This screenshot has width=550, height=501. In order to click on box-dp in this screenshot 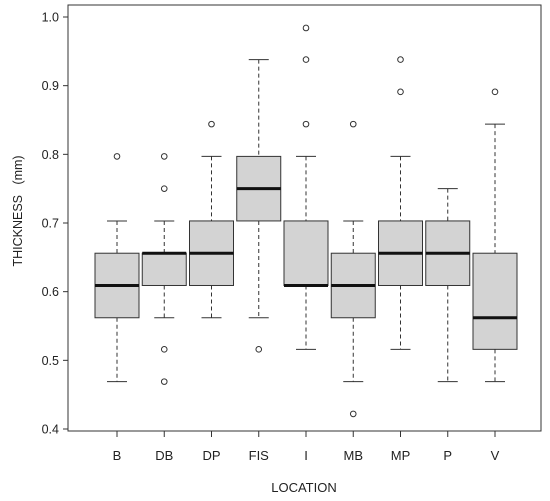, I will do `click(211, 219)`.